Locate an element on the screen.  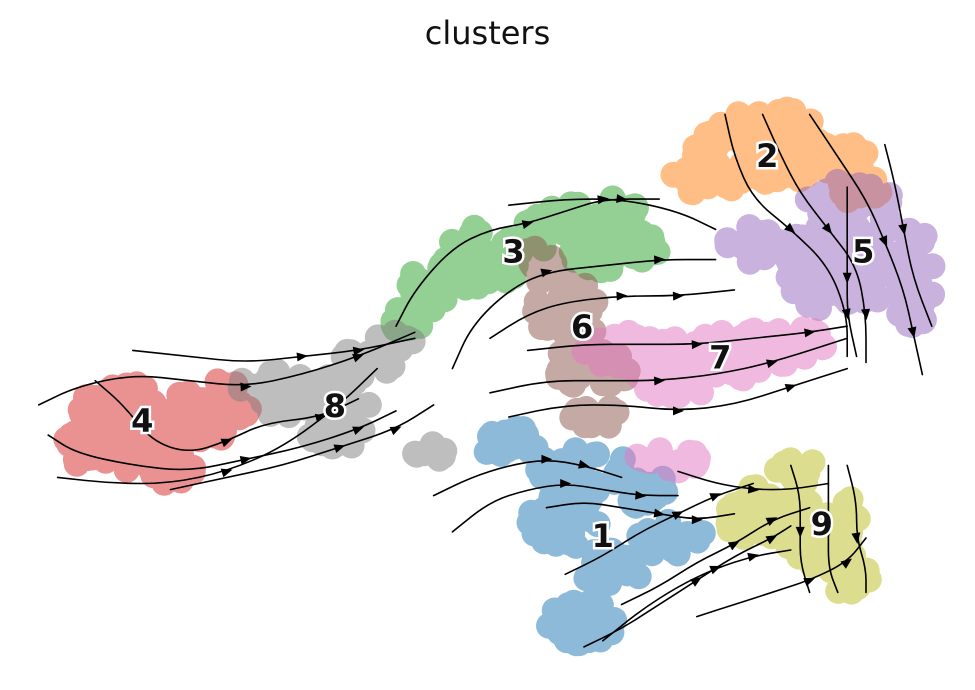
cluster-7-points is located at coordinates (704, 400).